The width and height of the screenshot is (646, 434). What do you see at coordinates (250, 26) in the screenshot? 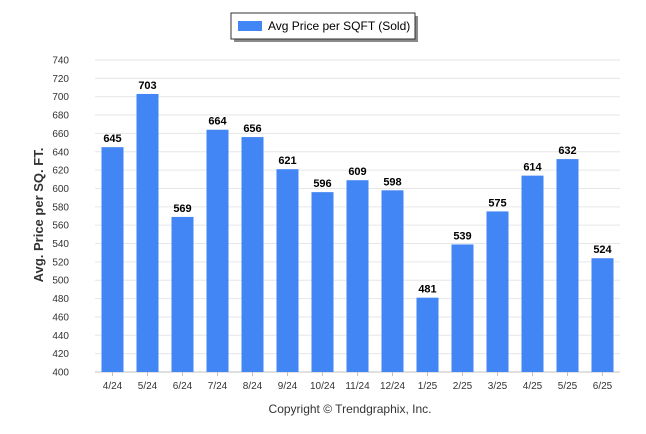
I see `legend-swatch` at bounding box center [250, 26].